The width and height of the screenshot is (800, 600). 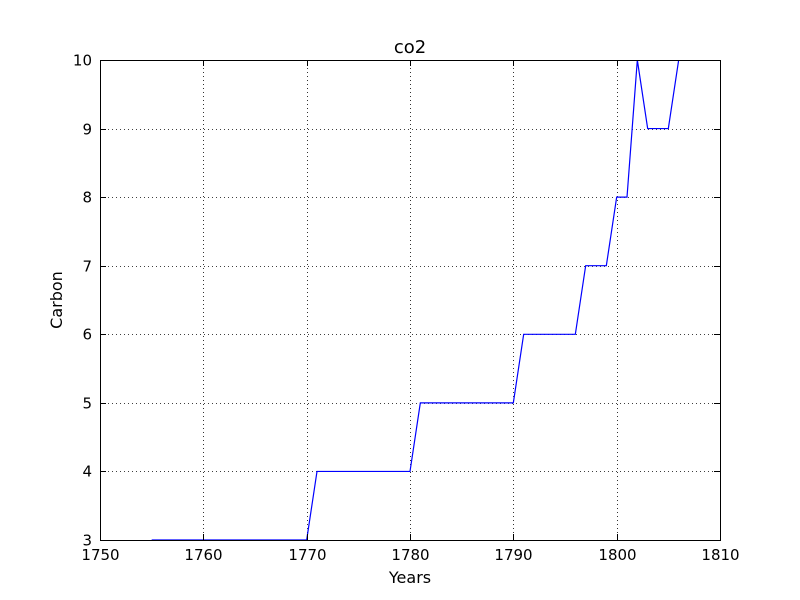 I want to click on y-axis-label: Carbon, so click(x=56, y=300).